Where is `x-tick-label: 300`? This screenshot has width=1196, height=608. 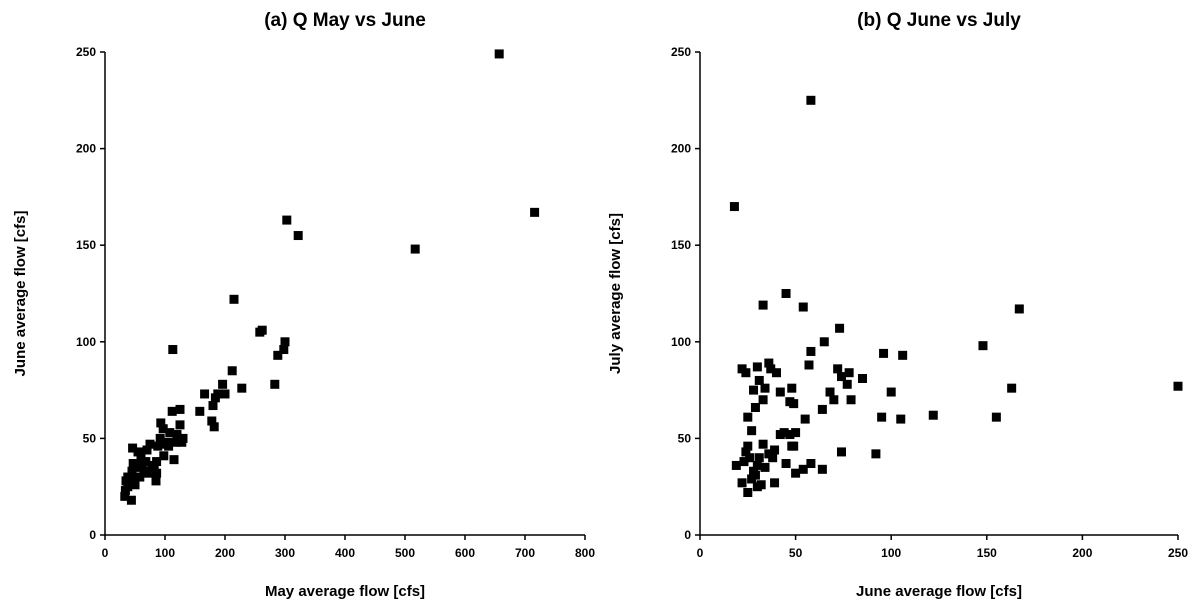 x-tick-label: 300 is located at coordinates (285, 553).